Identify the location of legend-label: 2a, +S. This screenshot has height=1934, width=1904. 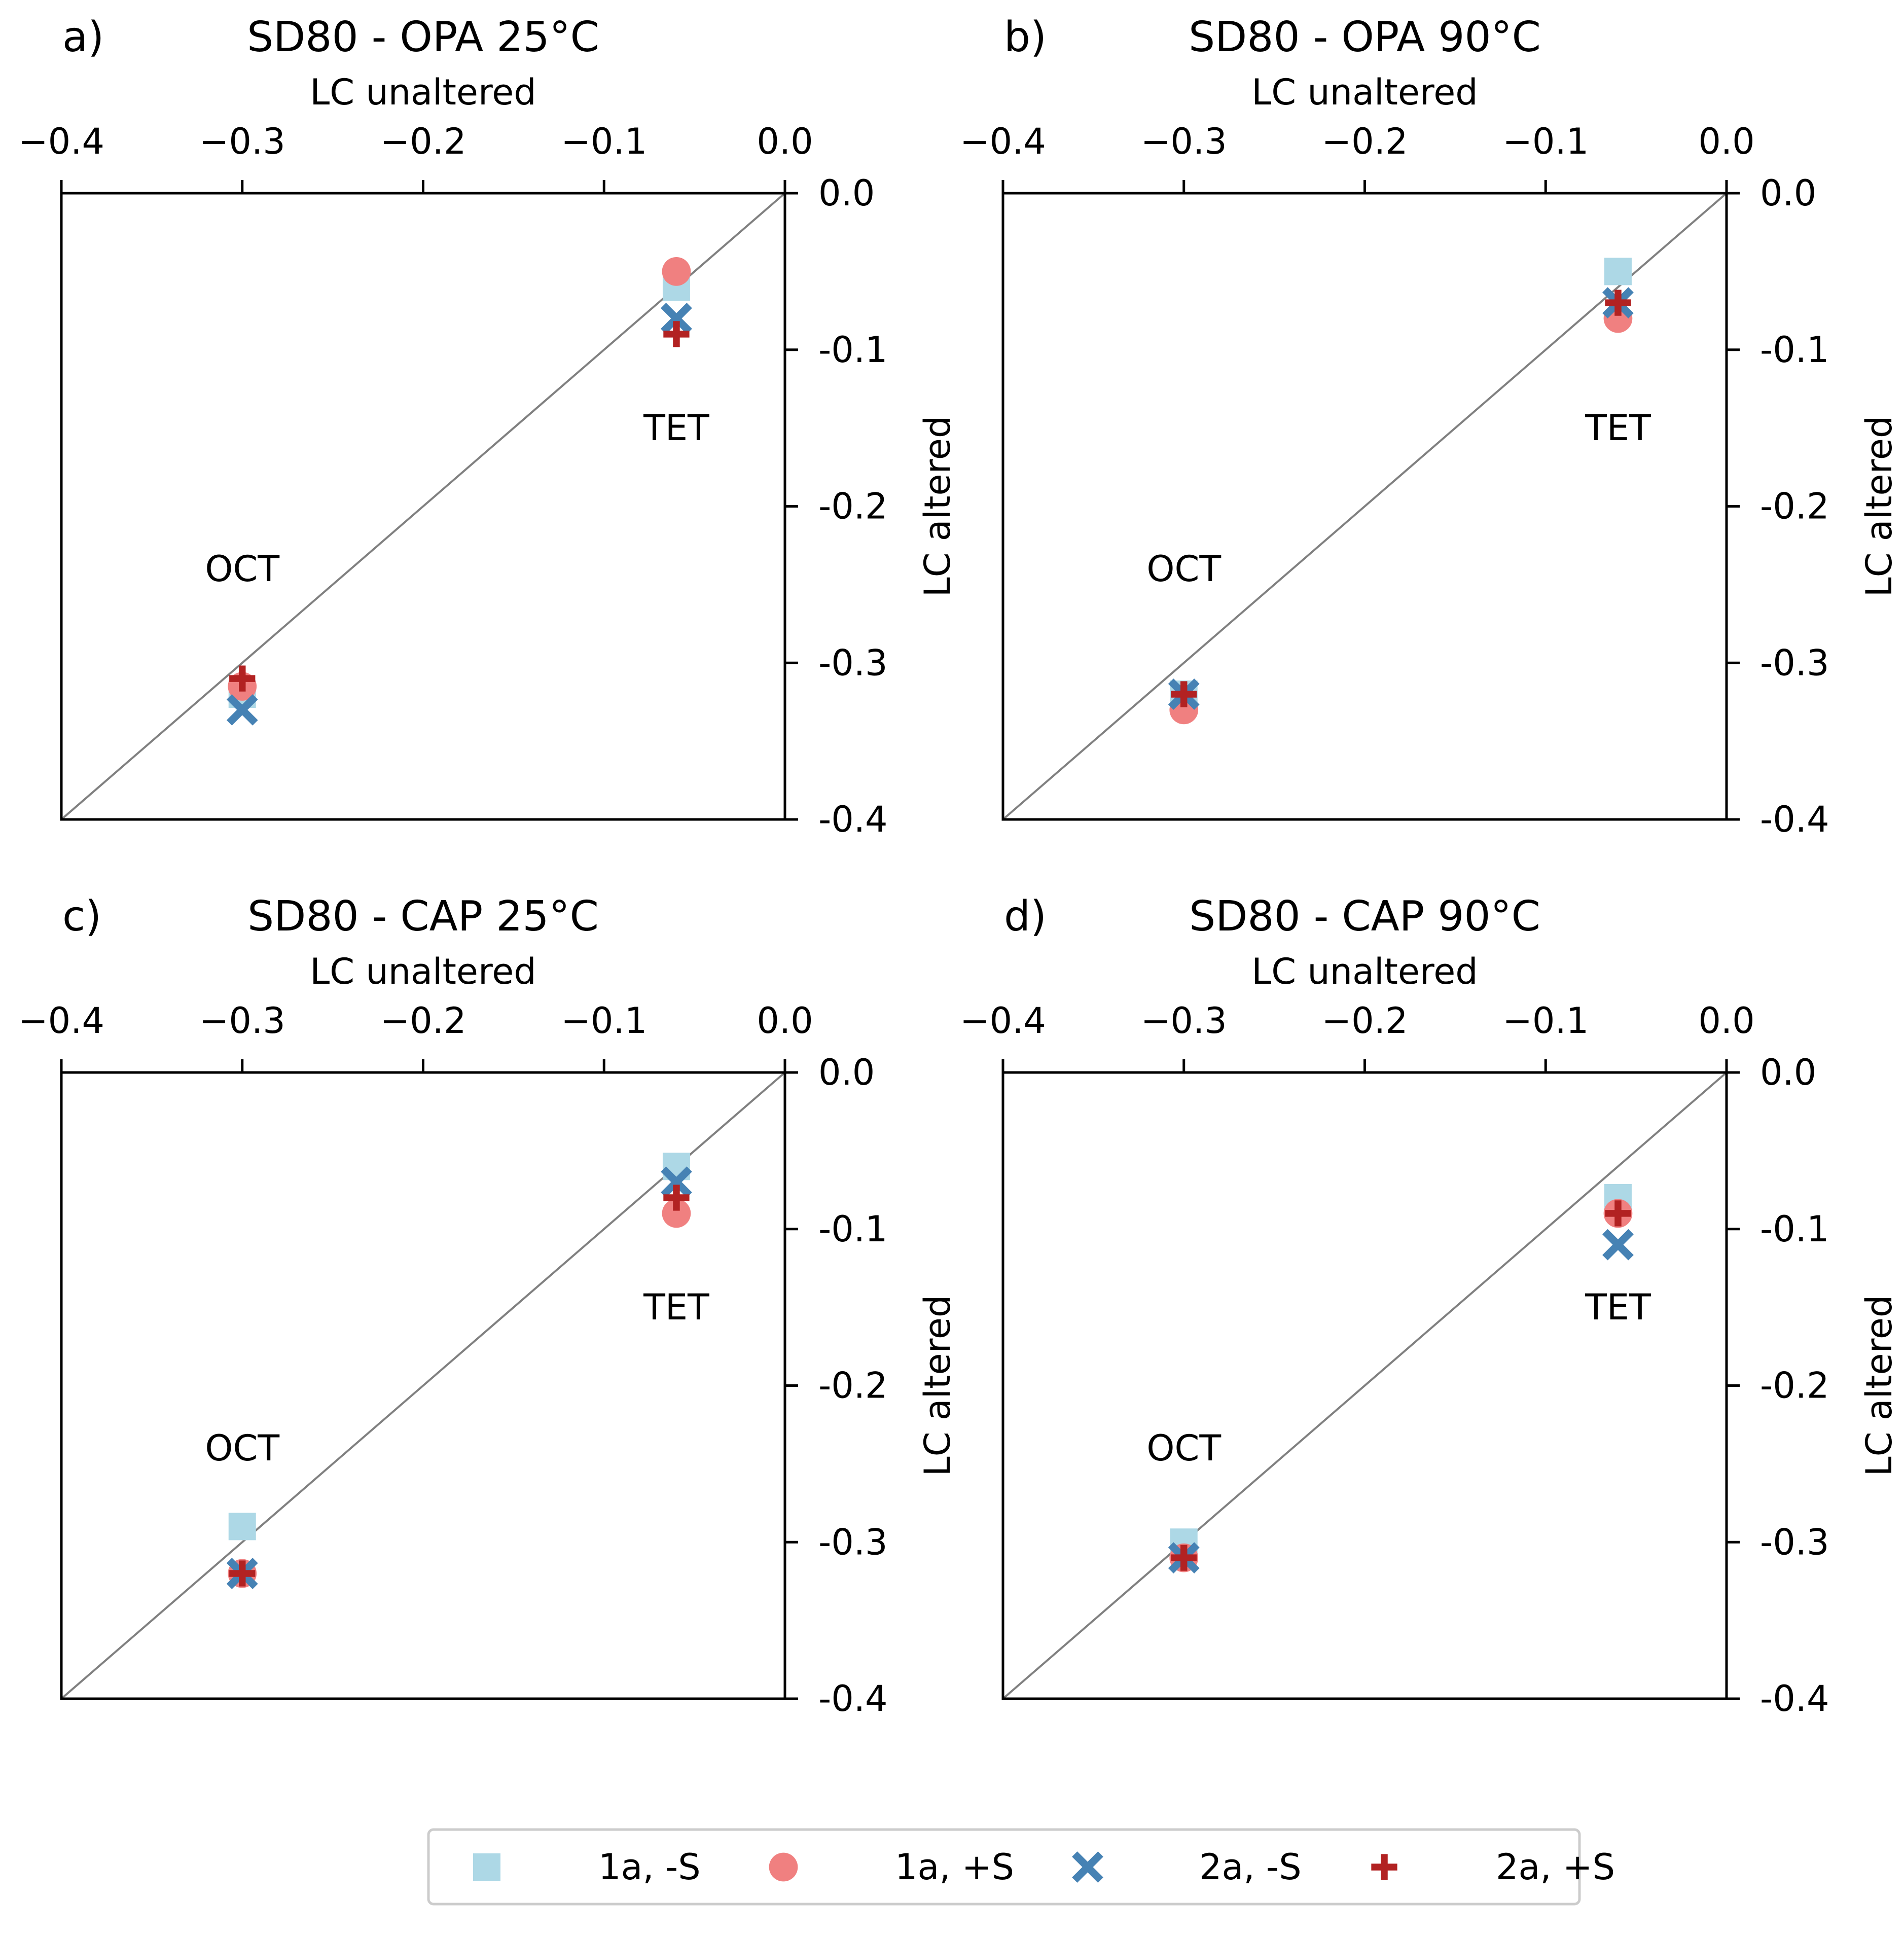
(1555, 1867).